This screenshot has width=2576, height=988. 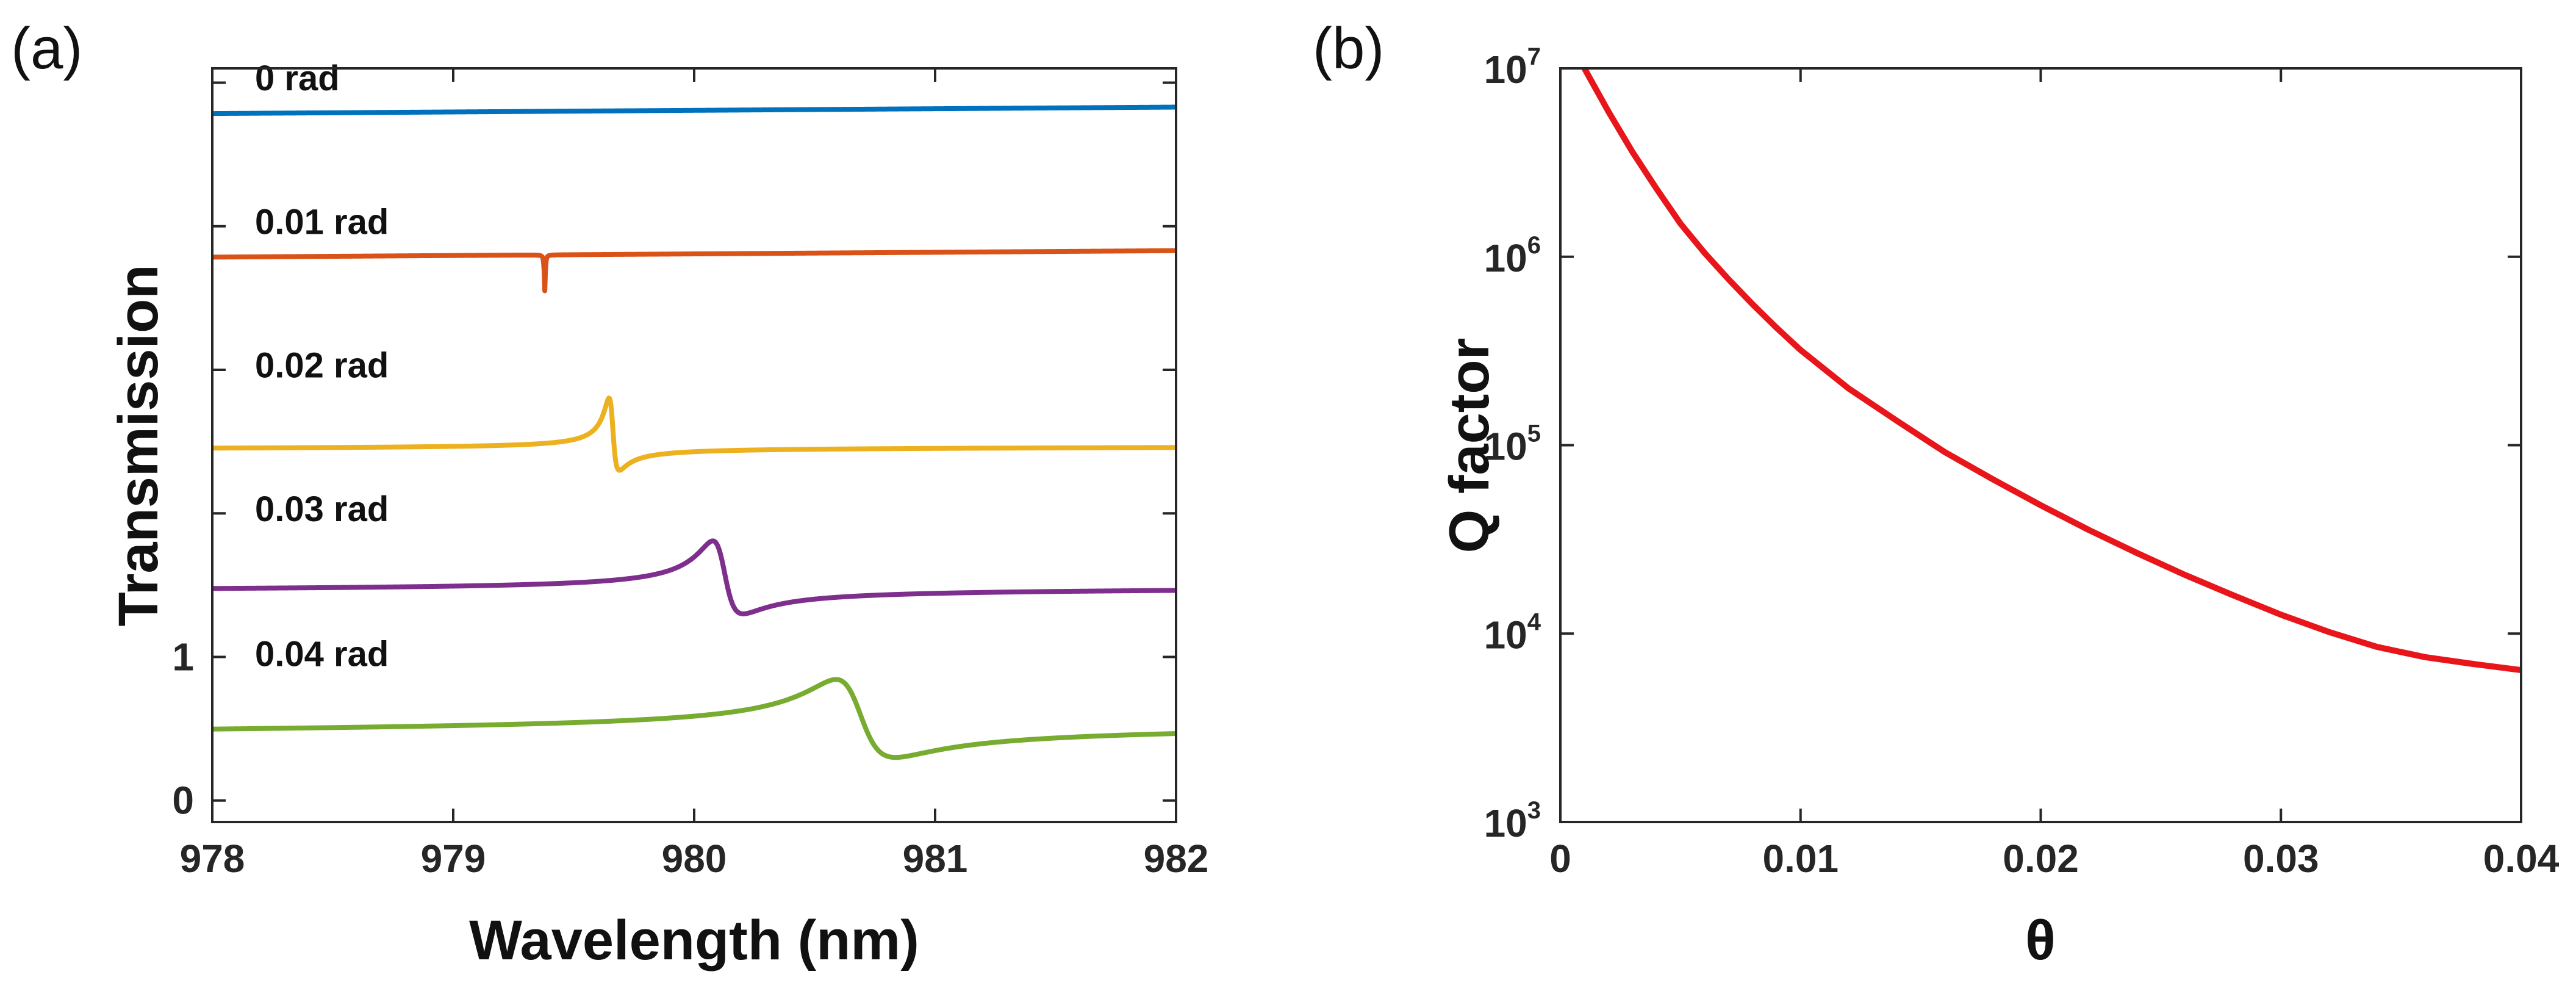 What do you see at coordinates (322, 222) in the screenshot?
I see `series-label-1: 0.01 rad` at bounding box center [322, 222].